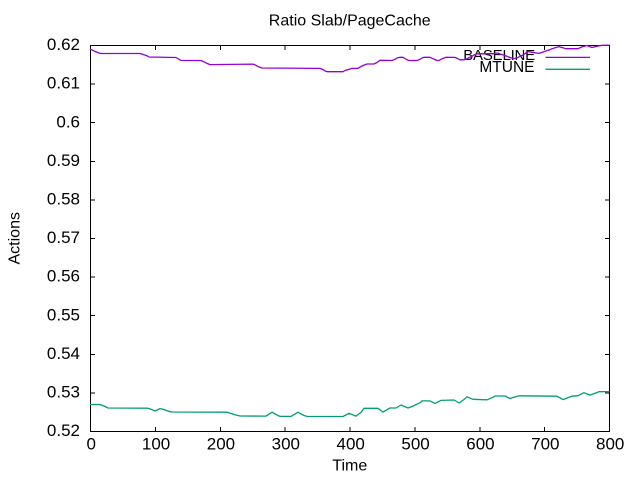 The height and width of the screenshot is (480, 640). What do you see at coordinates (63, 237) in the screenshot?
I see `svg-text: 0.57` at bounding box center [63, 237].